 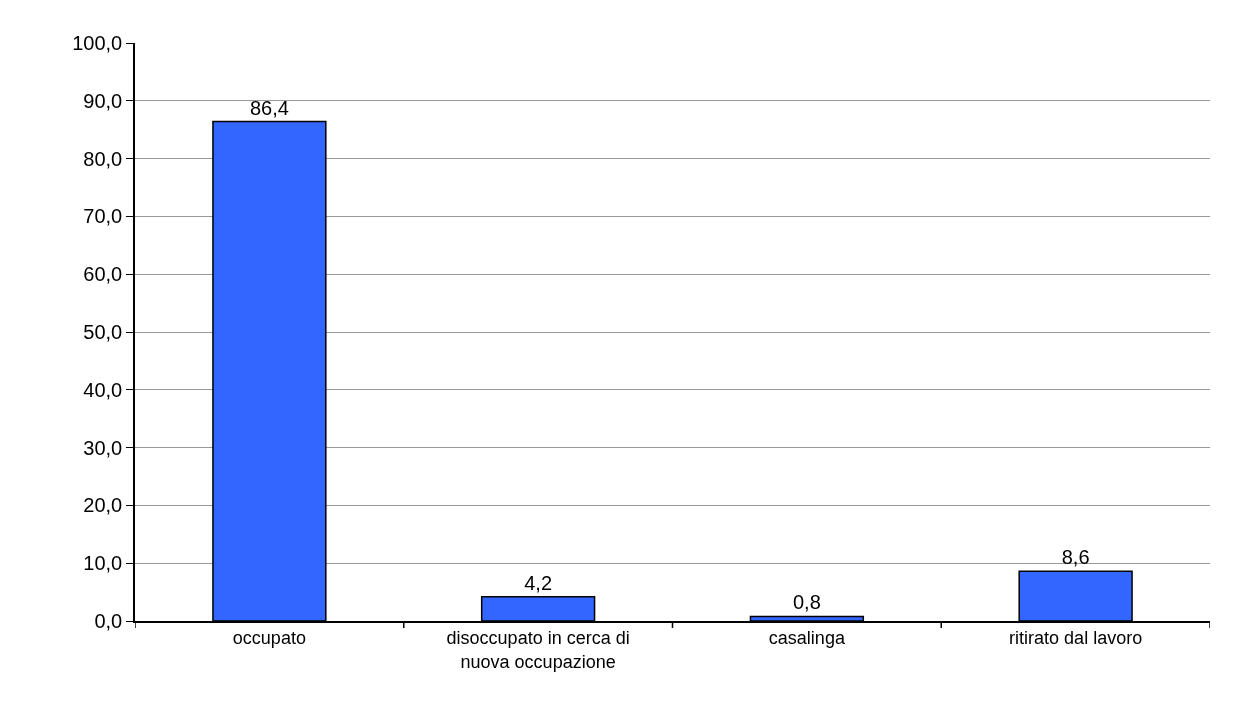 I want to click on y-tick-label: 80,0, so click(x=103, y=158).